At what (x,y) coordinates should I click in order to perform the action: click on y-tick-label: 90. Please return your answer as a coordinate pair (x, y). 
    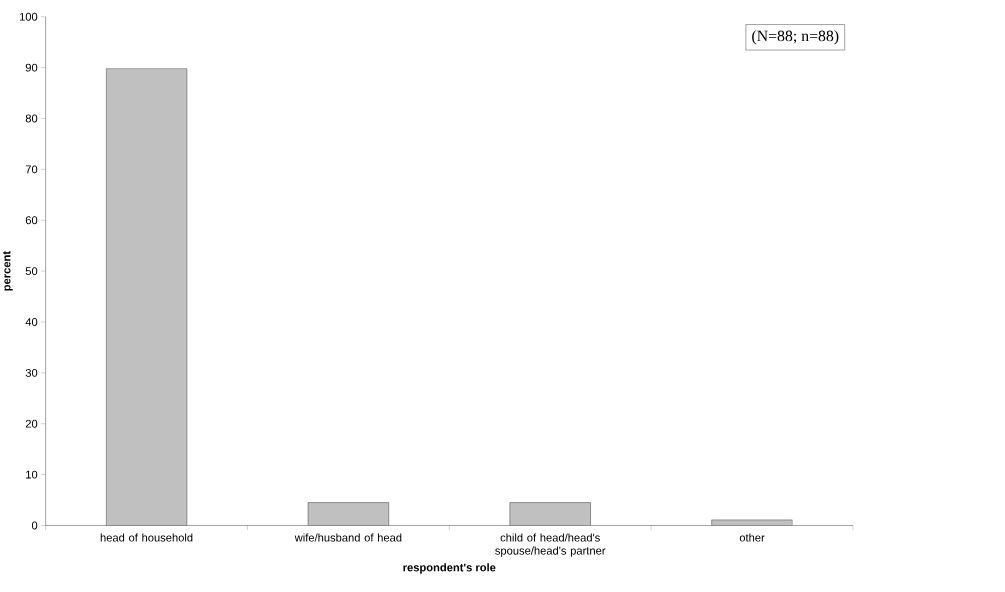
    Looking at the image, I should click on (31, 67).